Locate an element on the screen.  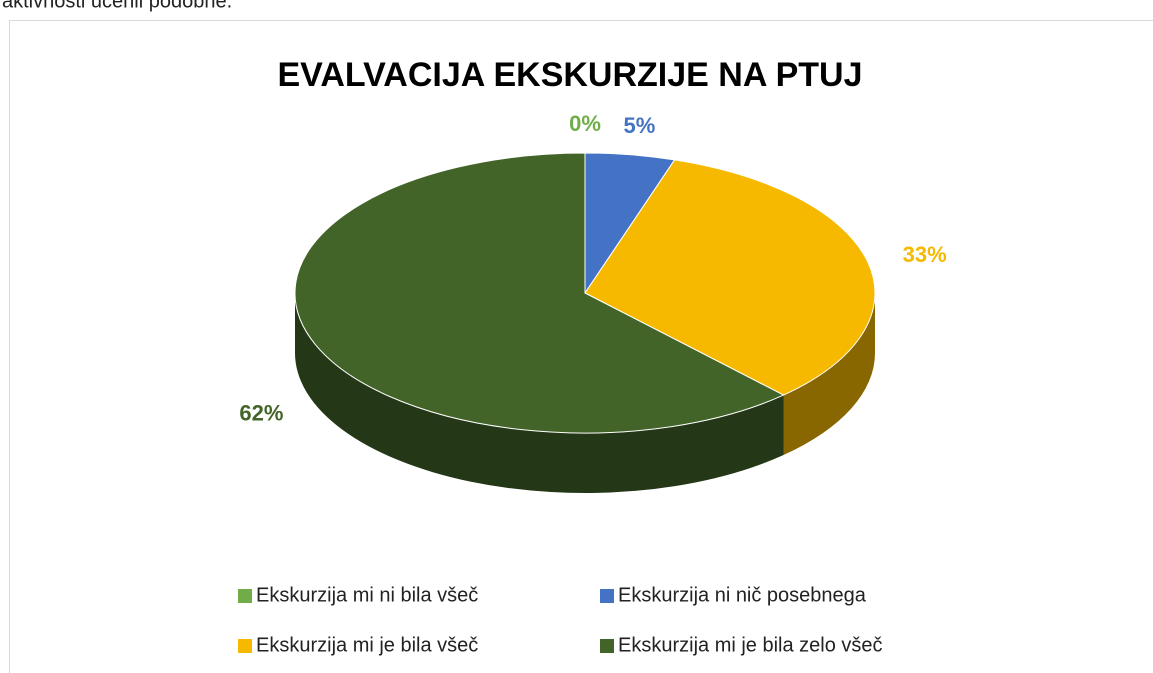
pie-sides is located at coordinates (585, 393).